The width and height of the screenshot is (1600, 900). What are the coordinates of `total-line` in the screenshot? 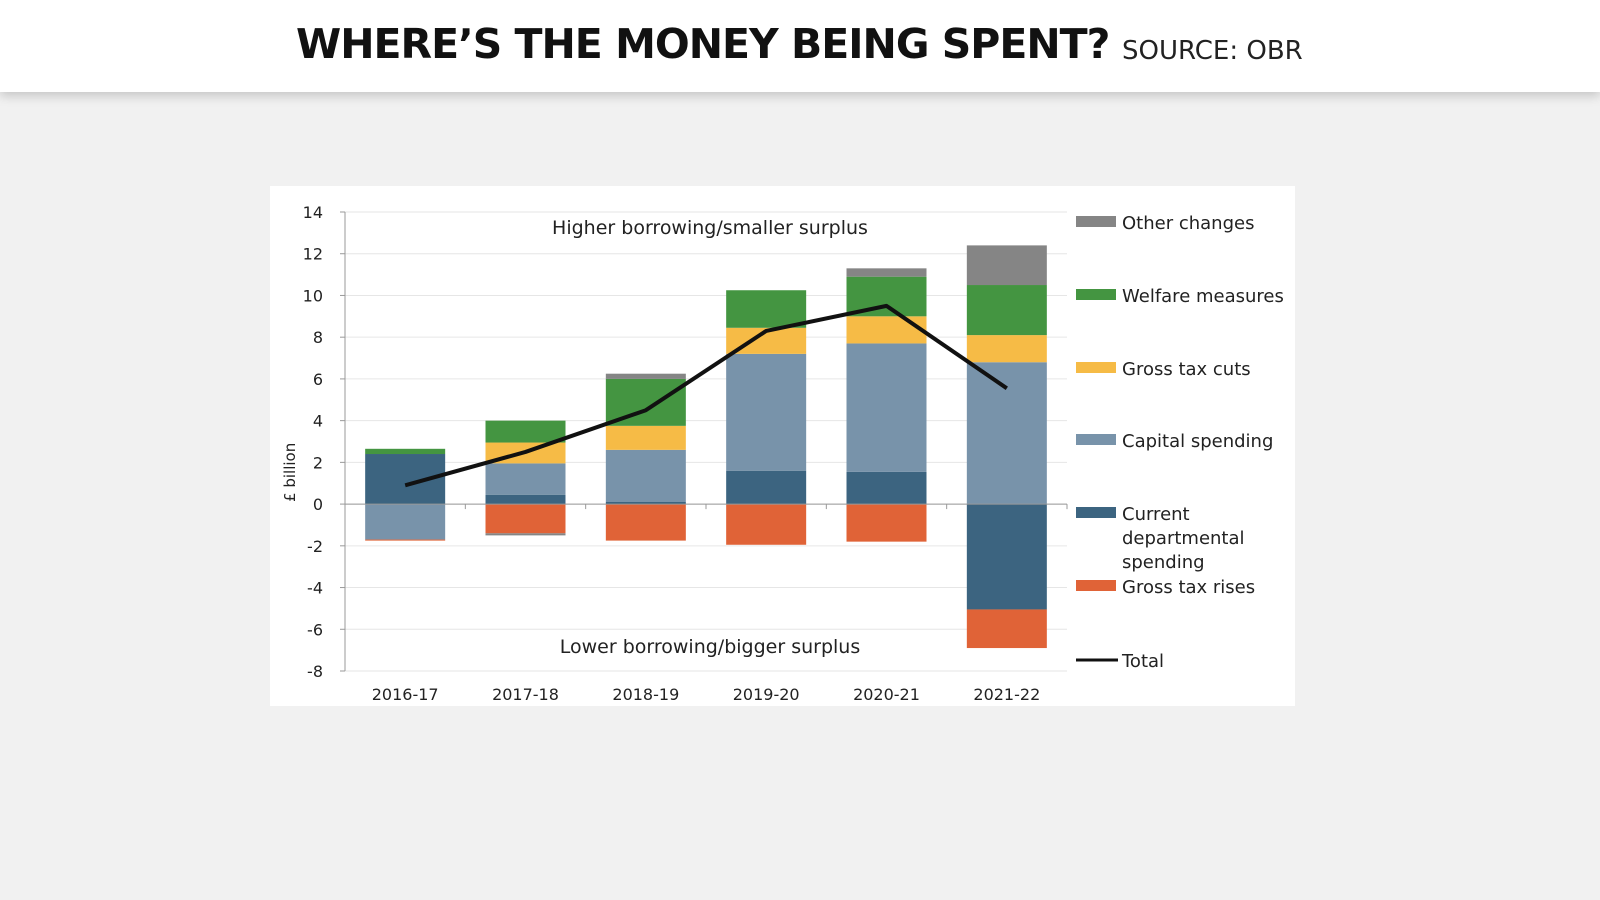 It's located at (706, 395).